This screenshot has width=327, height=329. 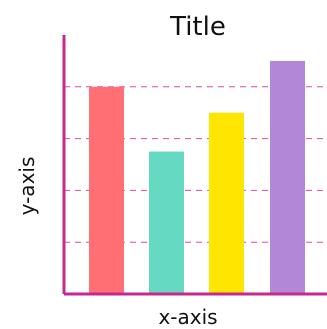 What do you see at coordinates (197, 27) in the screenshot?
I see `chart-title: Title` at bounding box center [197, 27].